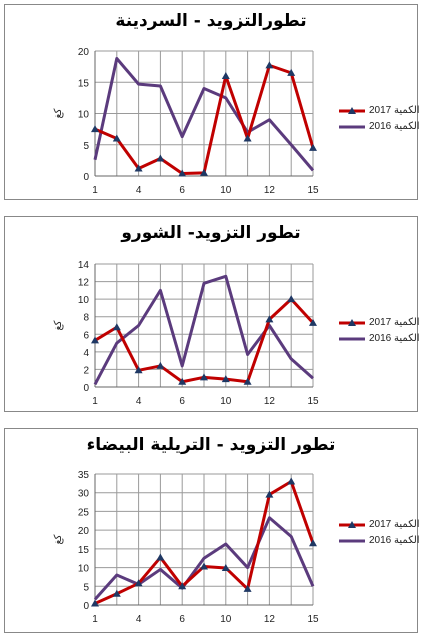 This screenshot has width=424, height=638. What do you see at coordinates (211, 233) in the screenshot?
I see `chart-title: تطور التزويد- الشورو` at bounding box center [211, 233].